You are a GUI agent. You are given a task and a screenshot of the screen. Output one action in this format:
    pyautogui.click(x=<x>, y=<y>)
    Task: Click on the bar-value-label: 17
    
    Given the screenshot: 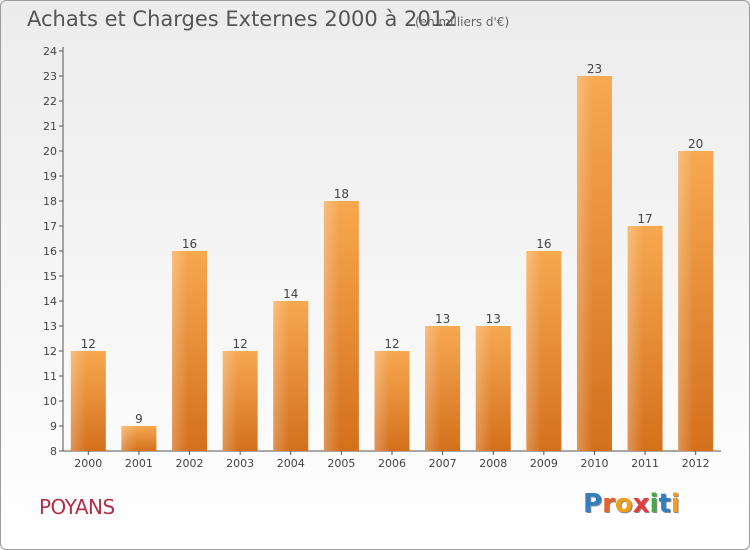 What is the action you would take?
    pyautogui.click(x=644, y=219)
    